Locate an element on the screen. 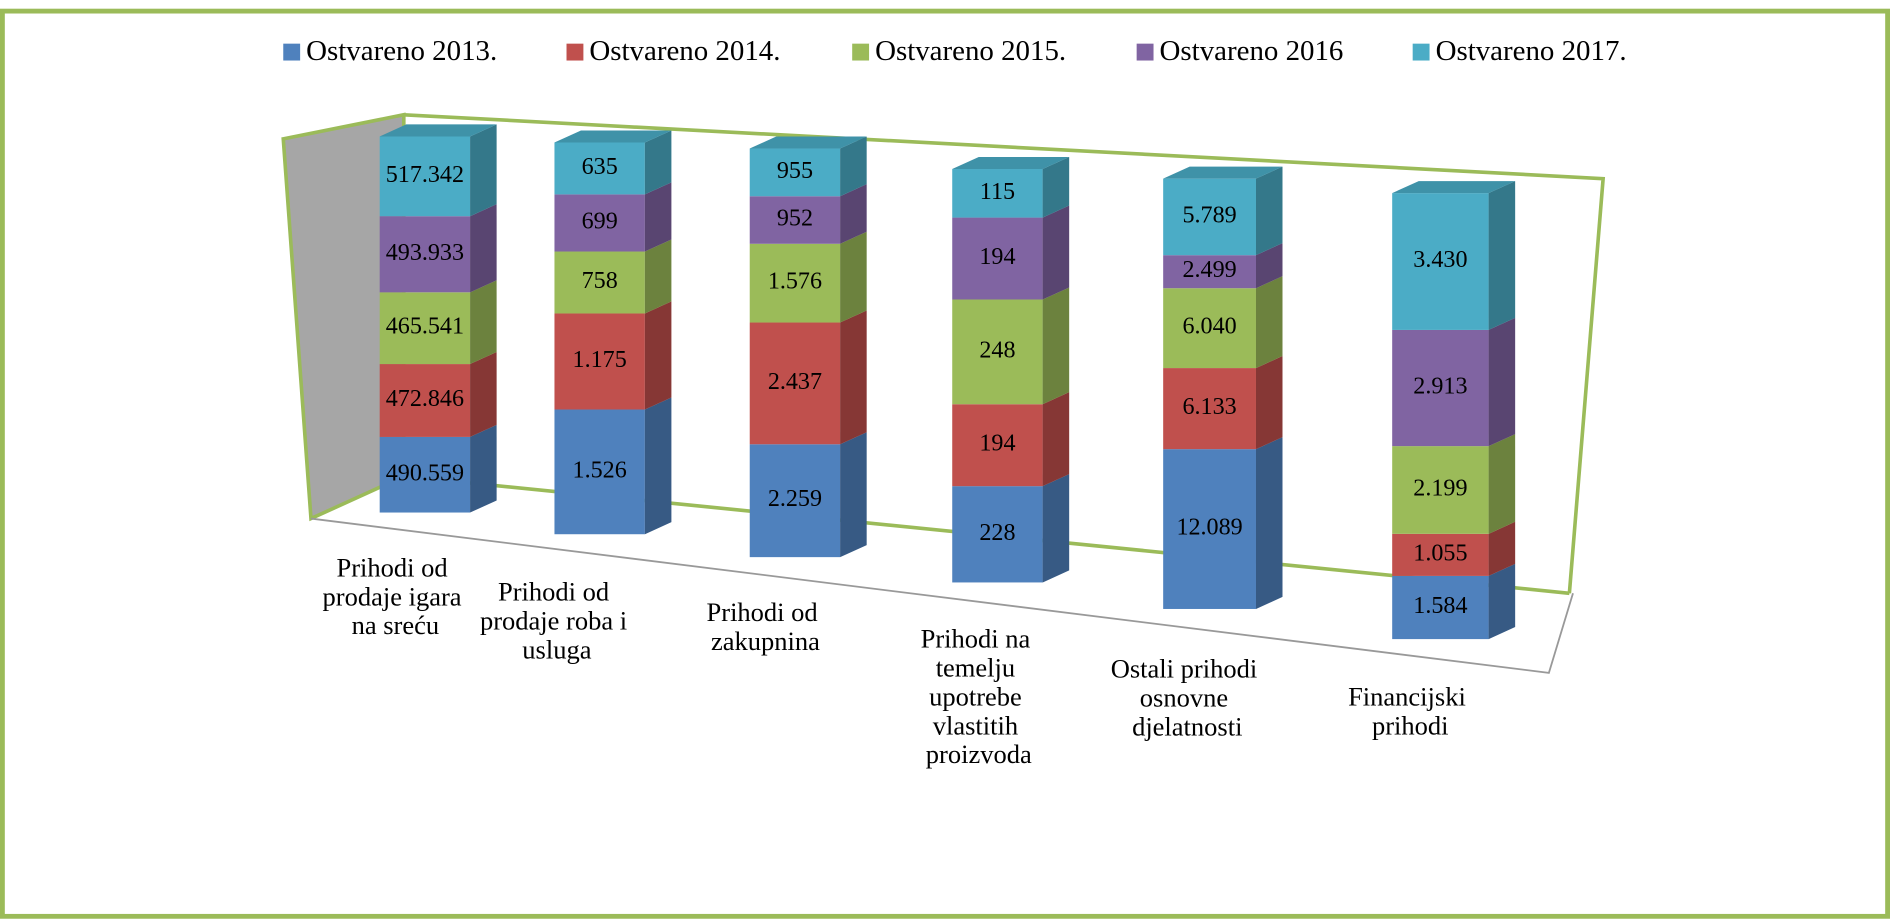 This screenshot has height=919, width=1890. data-label: 1.584 is located at coordinates (1440, 606).